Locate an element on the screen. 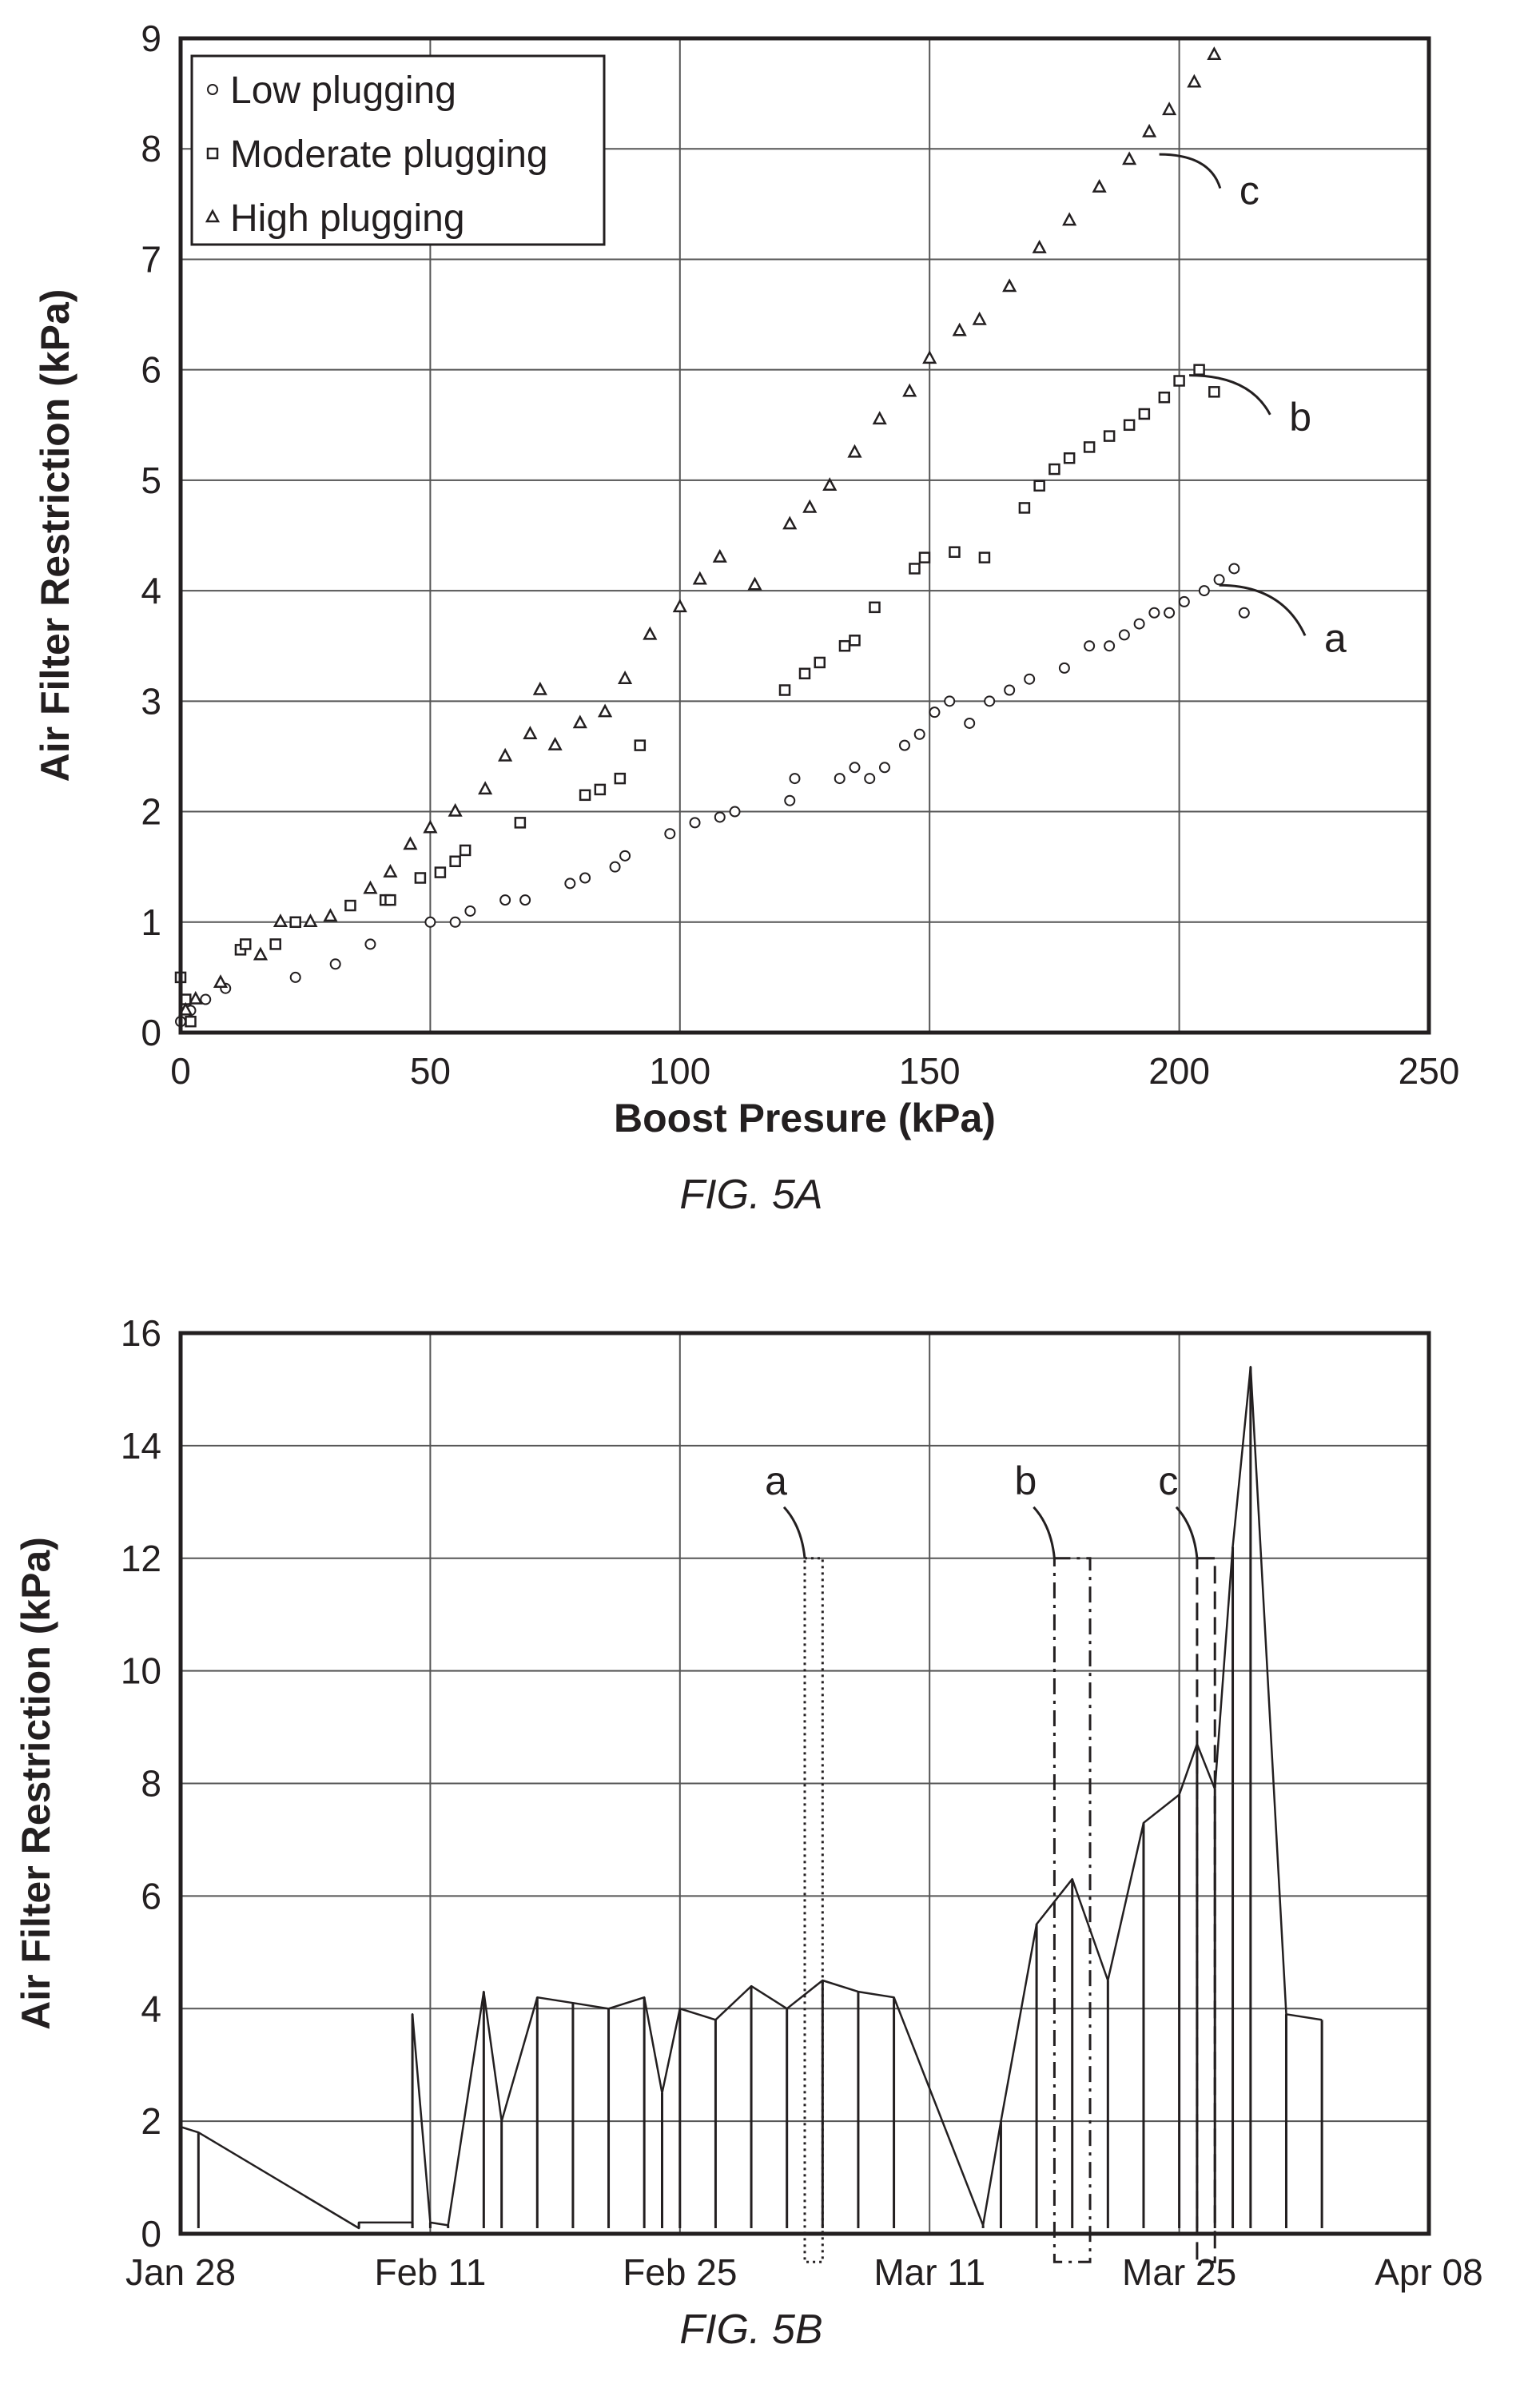  legend-marker-triangle is located at coordinates (213, 216).